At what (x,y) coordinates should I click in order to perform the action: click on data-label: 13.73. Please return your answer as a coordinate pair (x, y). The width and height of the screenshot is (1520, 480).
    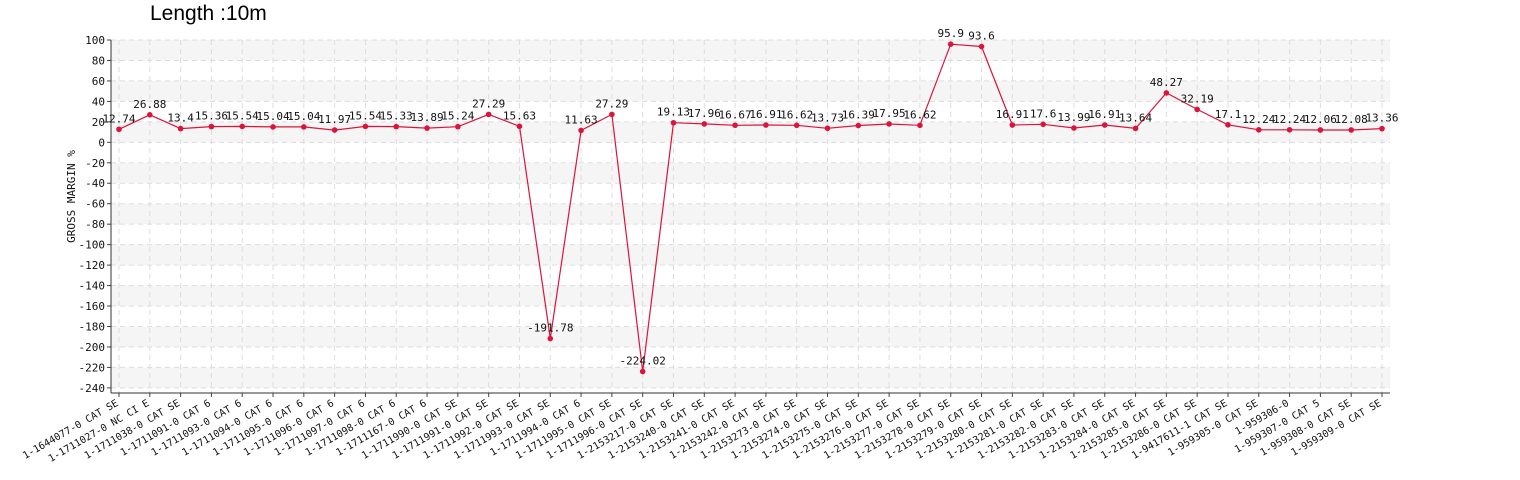
    Looking at the image, I should click on (827, 117).